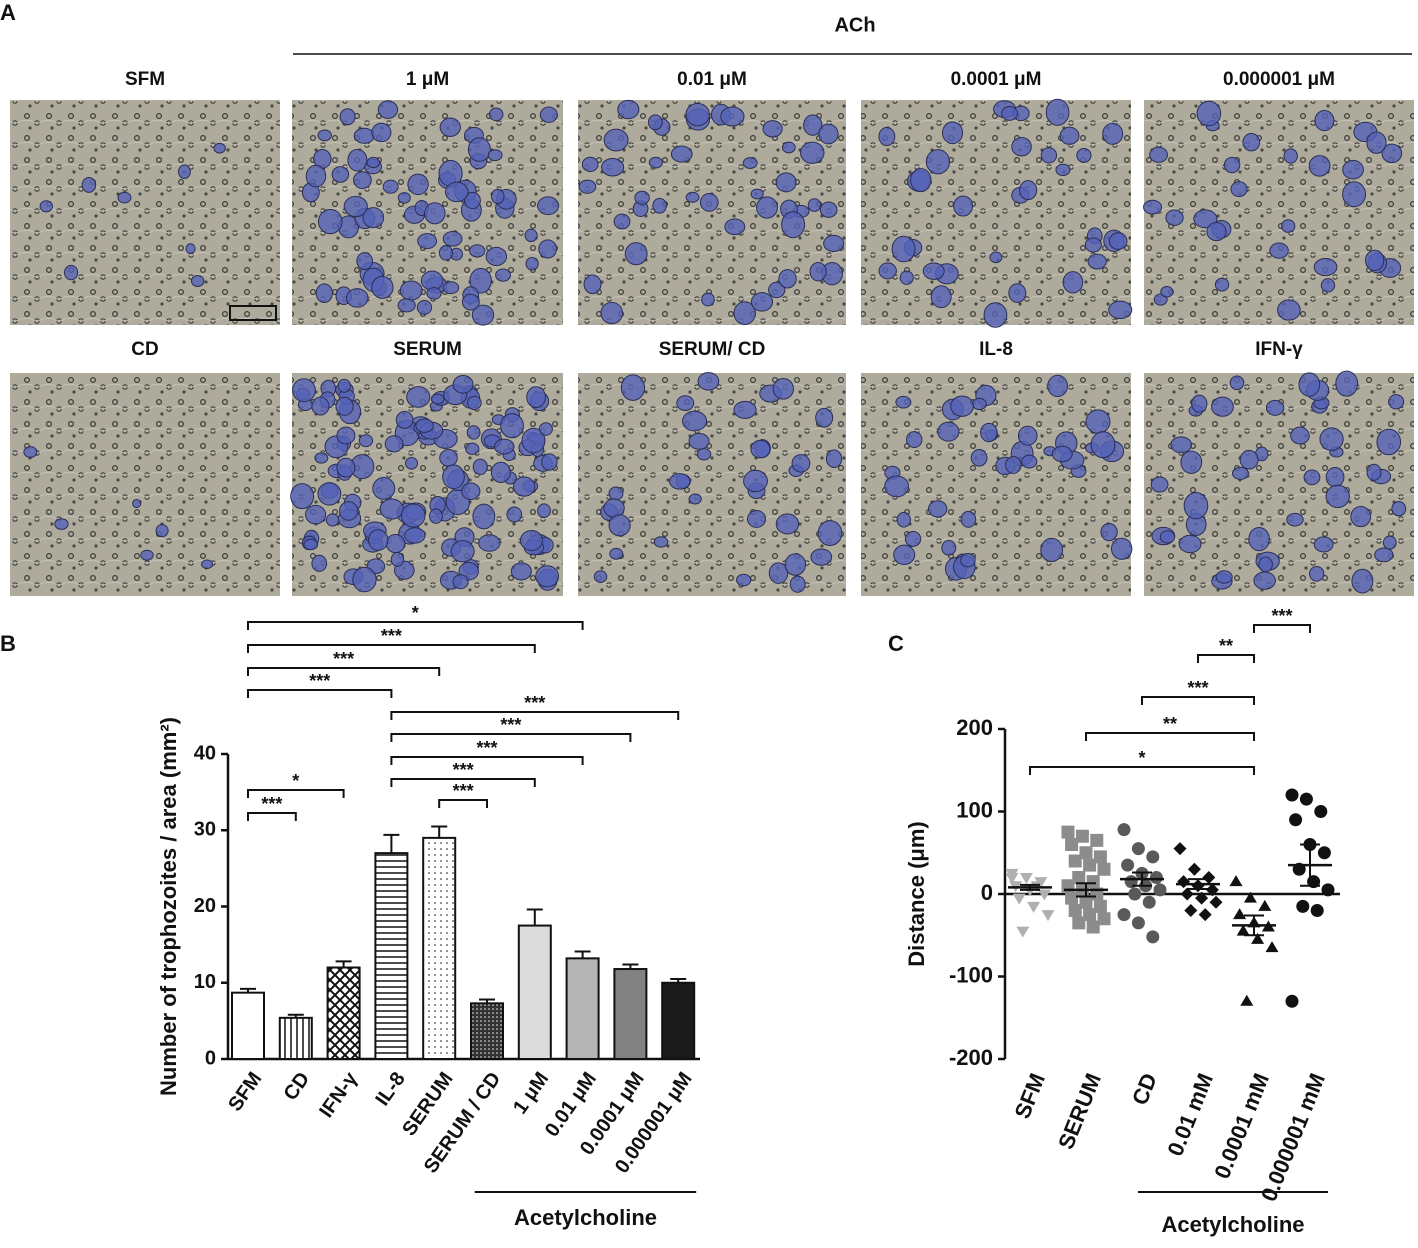 Image resolution: width=1418 pixels, height=1248 pixels. Describe the element at coordinates (971, 974) in the screenshot. I see `y-tick-label: -100` at that location.